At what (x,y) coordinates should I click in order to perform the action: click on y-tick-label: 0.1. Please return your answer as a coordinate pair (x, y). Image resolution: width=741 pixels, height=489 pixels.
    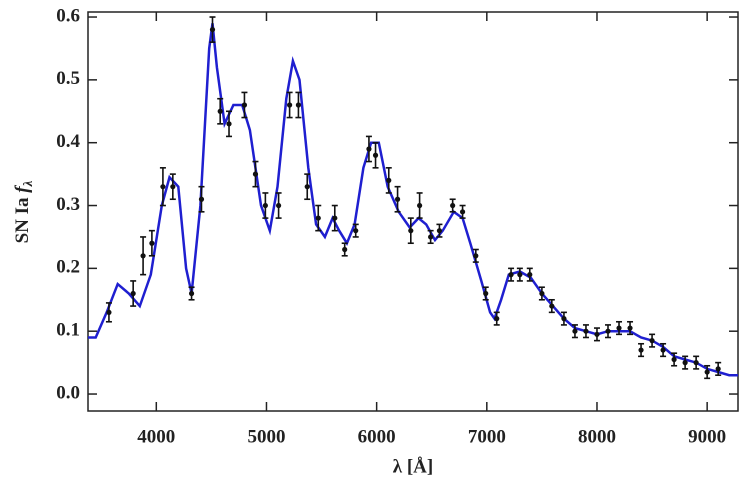
    Looking at the image, I should click on (68, 330).